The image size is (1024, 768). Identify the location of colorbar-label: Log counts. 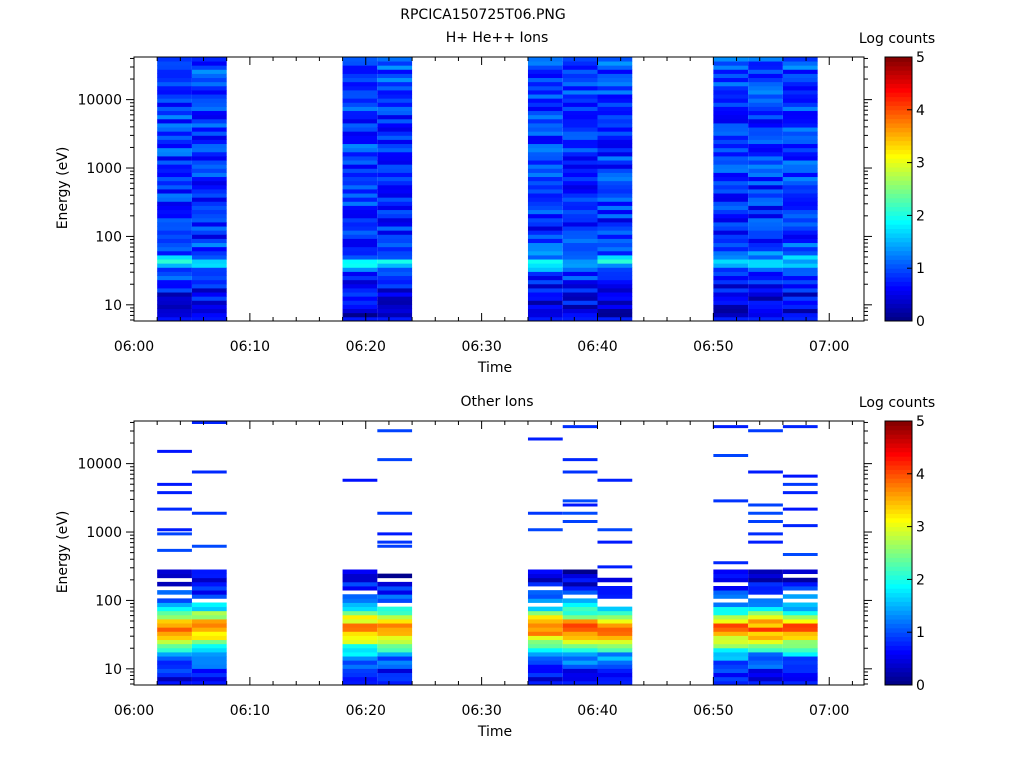
(897, 39).